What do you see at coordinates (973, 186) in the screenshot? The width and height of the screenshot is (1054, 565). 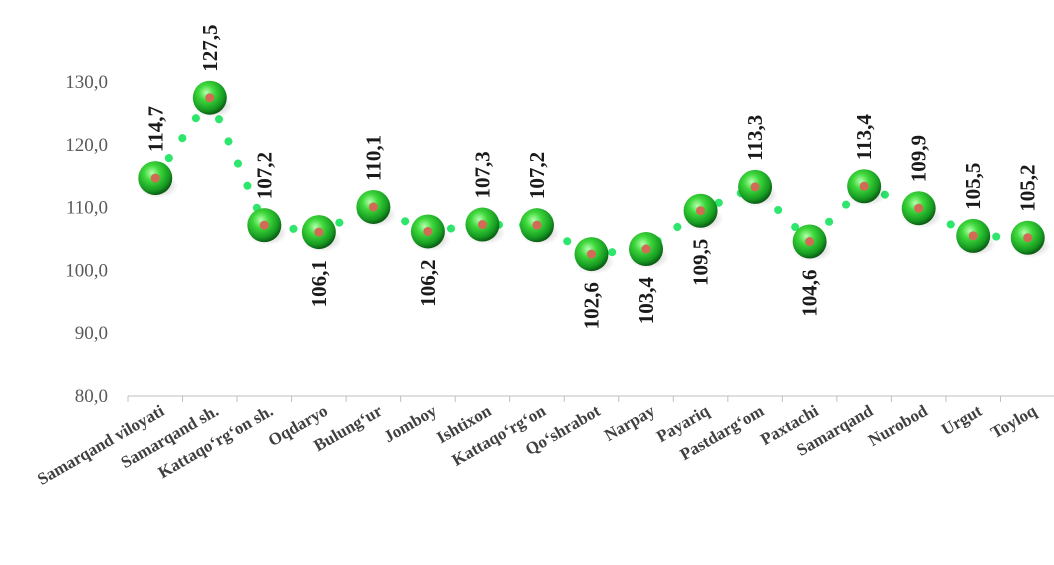 I see `data-label: 105,5` at bounding box center [973, 186].